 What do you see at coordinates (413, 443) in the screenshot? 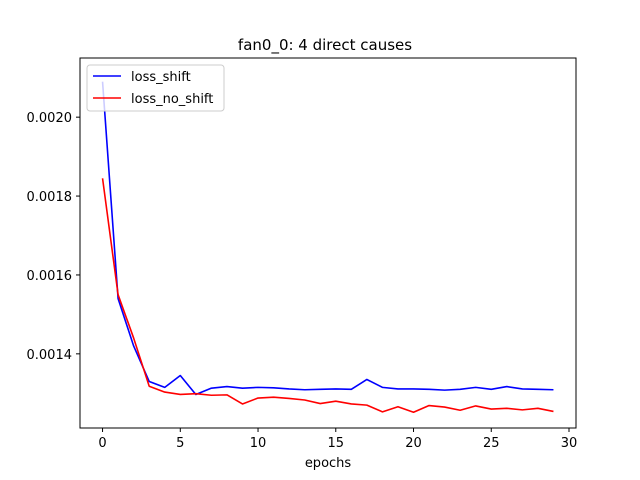
I see `x-tick-label: 20` at bounding box center [413, 443].